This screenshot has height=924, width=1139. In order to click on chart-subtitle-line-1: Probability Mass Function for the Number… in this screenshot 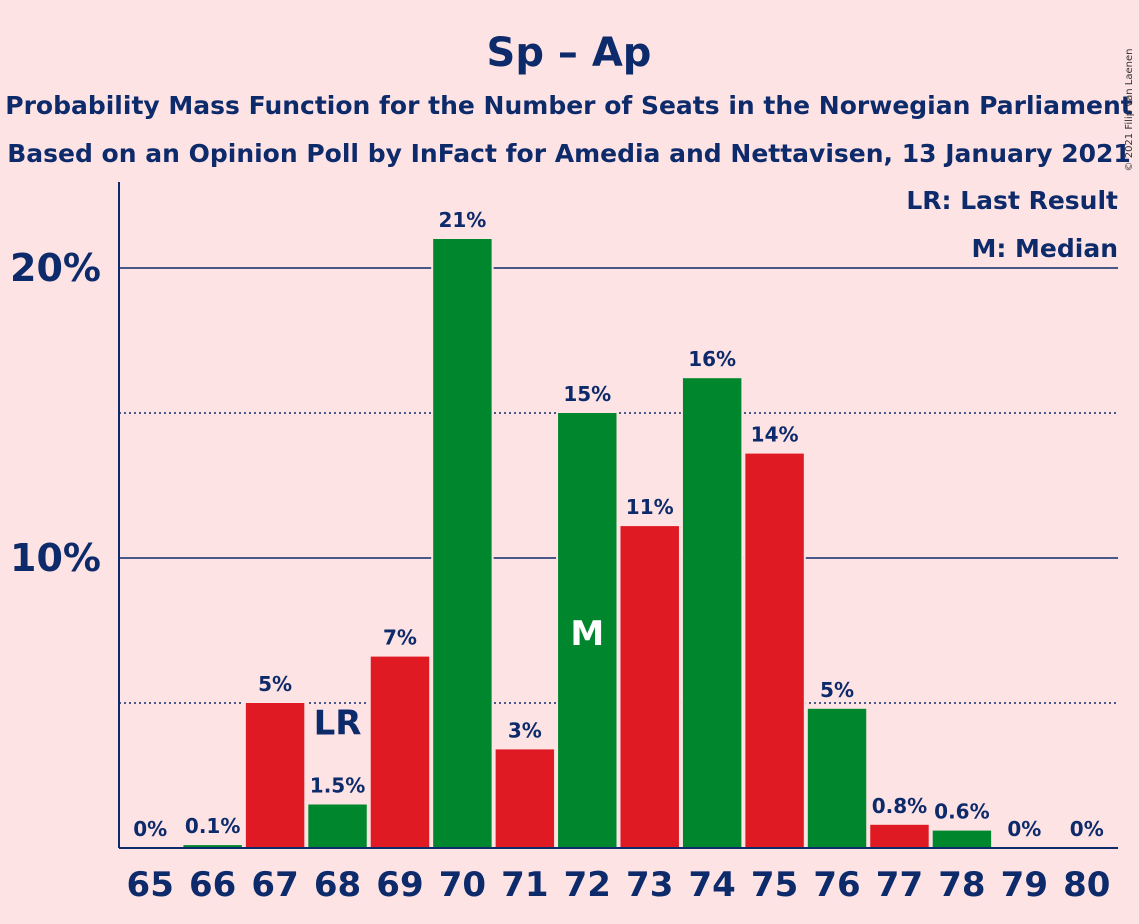, I will do `click(569, 105)`.